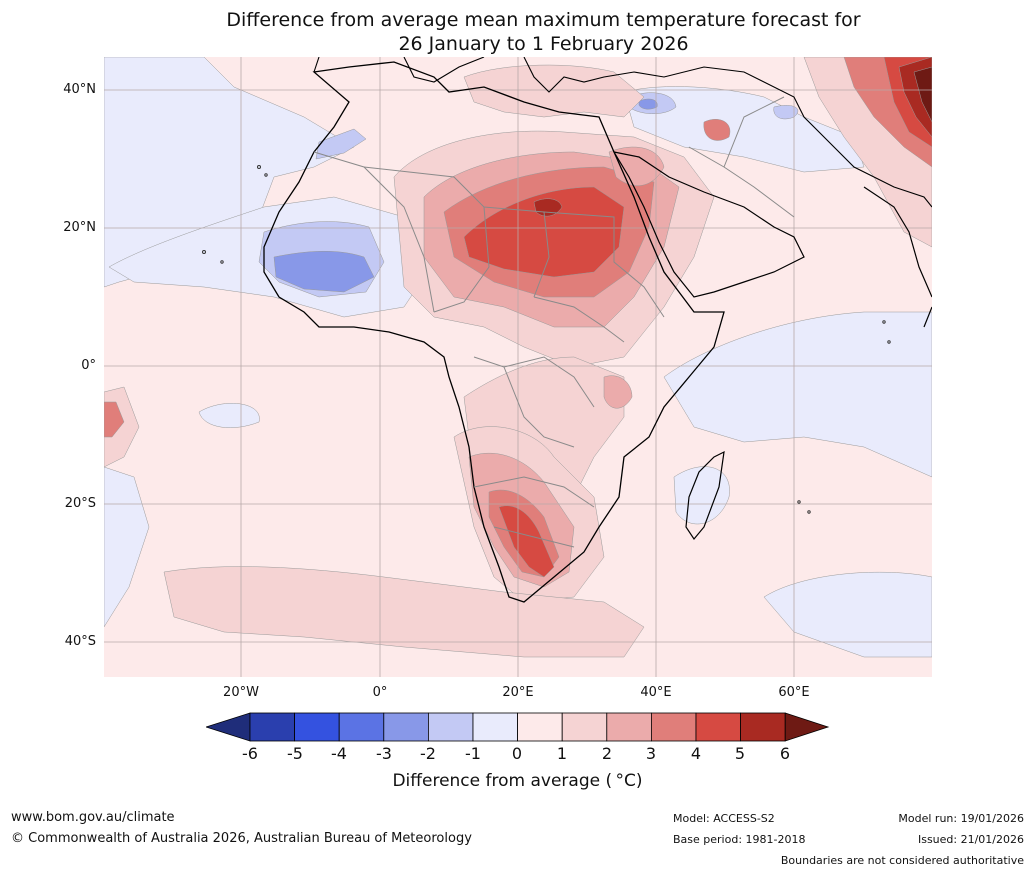  What do you see at coordinates (473, 753) in the screenshot?
I see `colorbar-tick: -1` at bounding box center [473, 753].